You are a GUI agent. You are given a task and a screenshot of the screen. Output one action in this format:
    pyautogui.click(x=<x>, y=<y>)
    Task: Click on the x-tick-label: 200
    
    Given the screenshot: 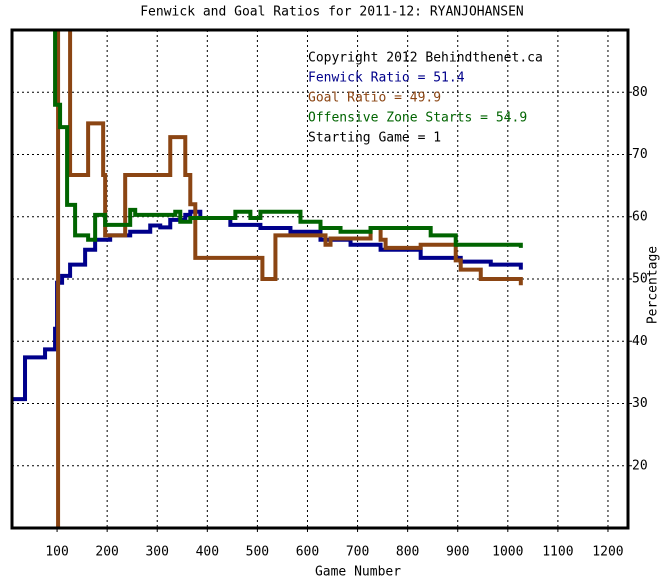 What is the action you would take?
    pyautogui.click(x=106, y=552)
    